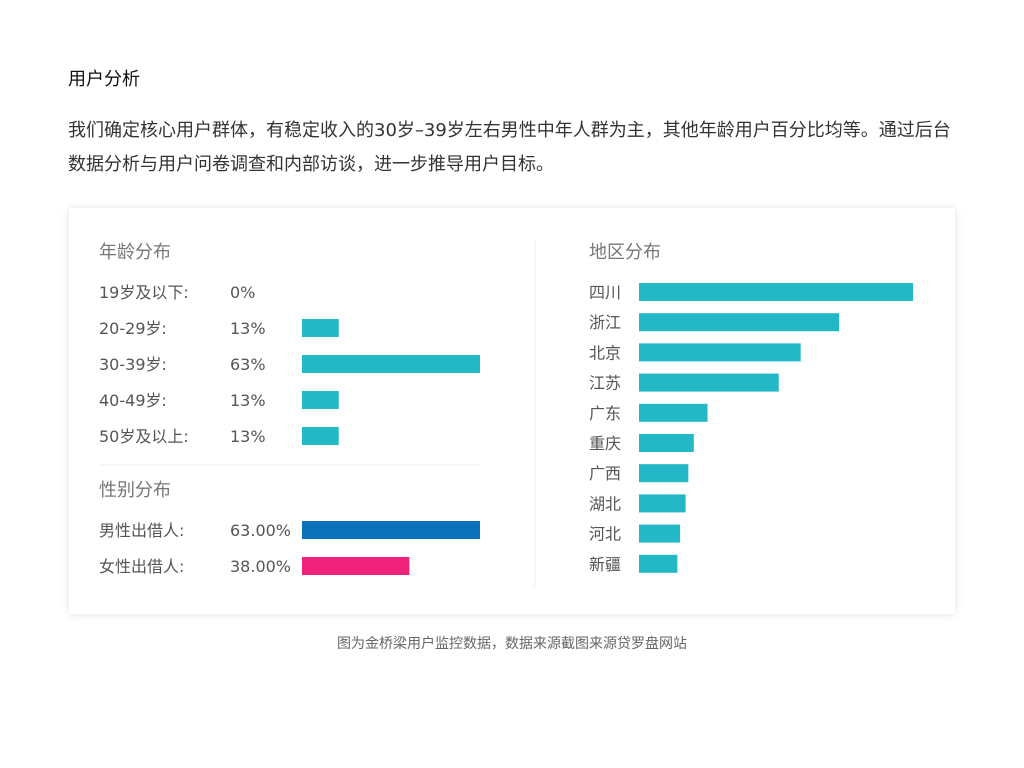 The image size is (1024, 768). I want to click on region-category-label: 广西, so click(605, 473).